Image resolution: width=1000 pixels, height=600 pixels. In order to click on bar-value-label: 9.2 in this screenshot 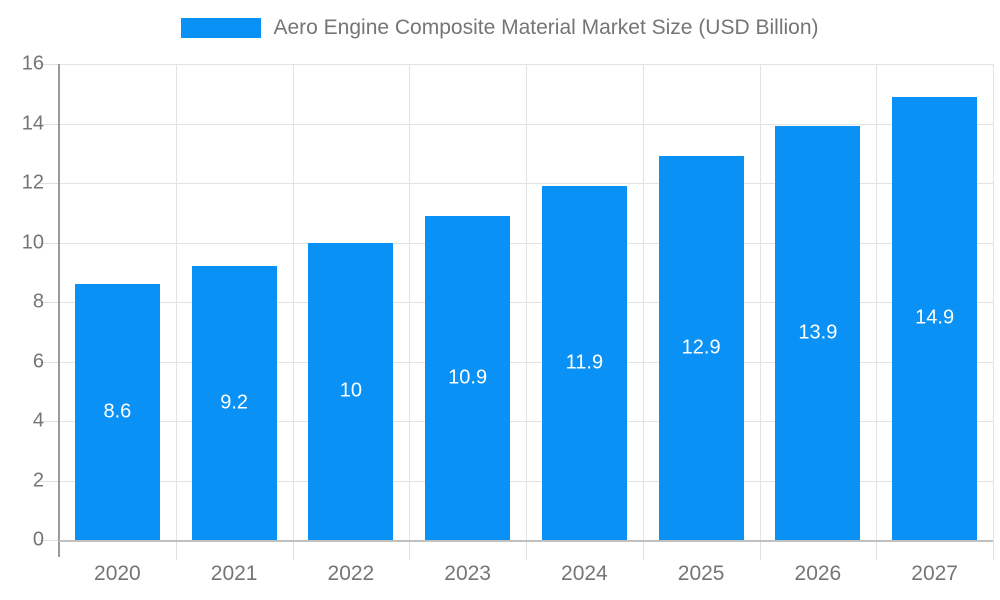, I will do `click(234, 402)`.